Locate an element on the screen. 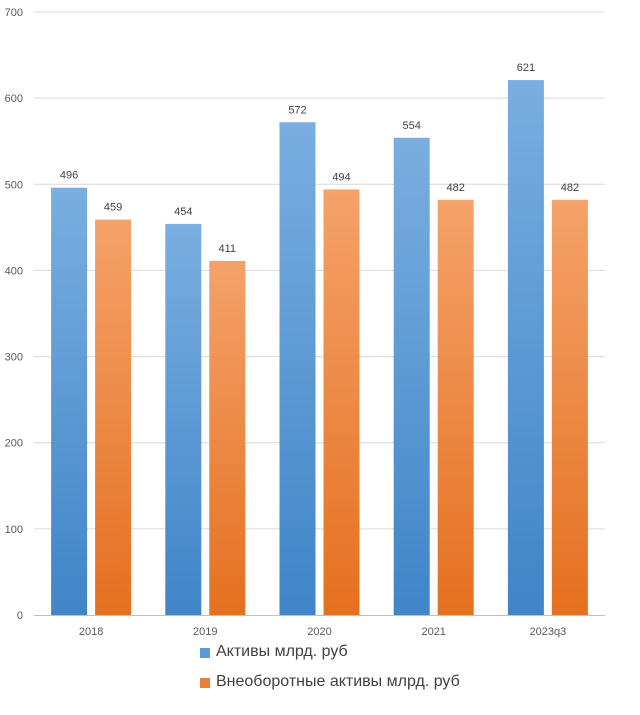 This screenshot has height=715, width=640. data-label-noncurrent-assets-2023q3: 482 is located at coordinates (570, 188).